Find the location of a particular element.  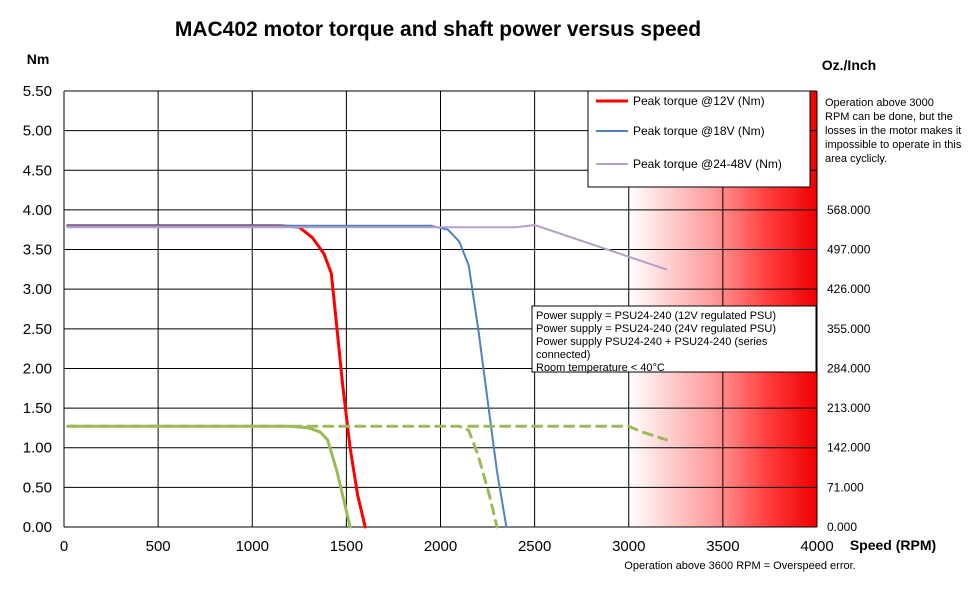

x-tick-label: 1500 is located at coordinates (346, 546).